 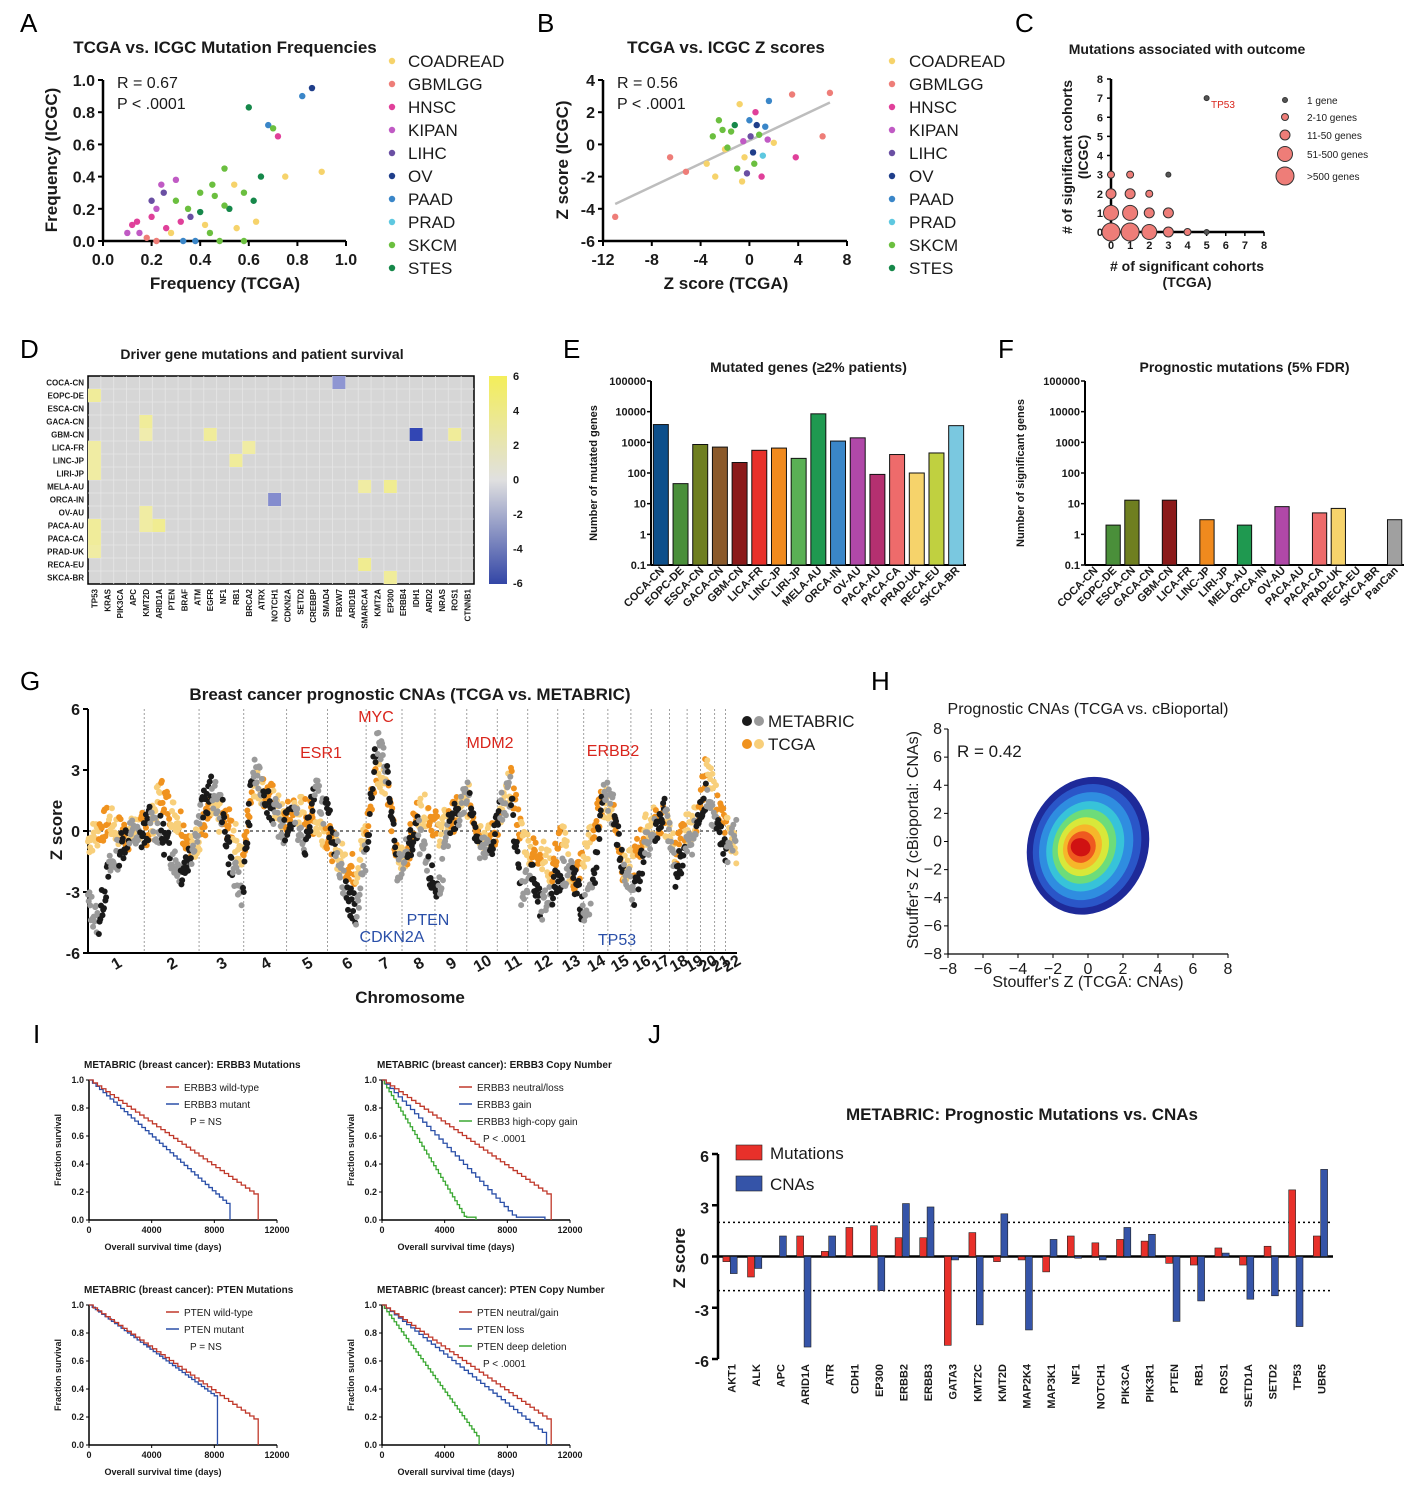 What do you see at coordinates (1003, 1383) in the screenshot?
I see `chart-j-x-tick: KMT2D` at bounding box center [1003, 1383].